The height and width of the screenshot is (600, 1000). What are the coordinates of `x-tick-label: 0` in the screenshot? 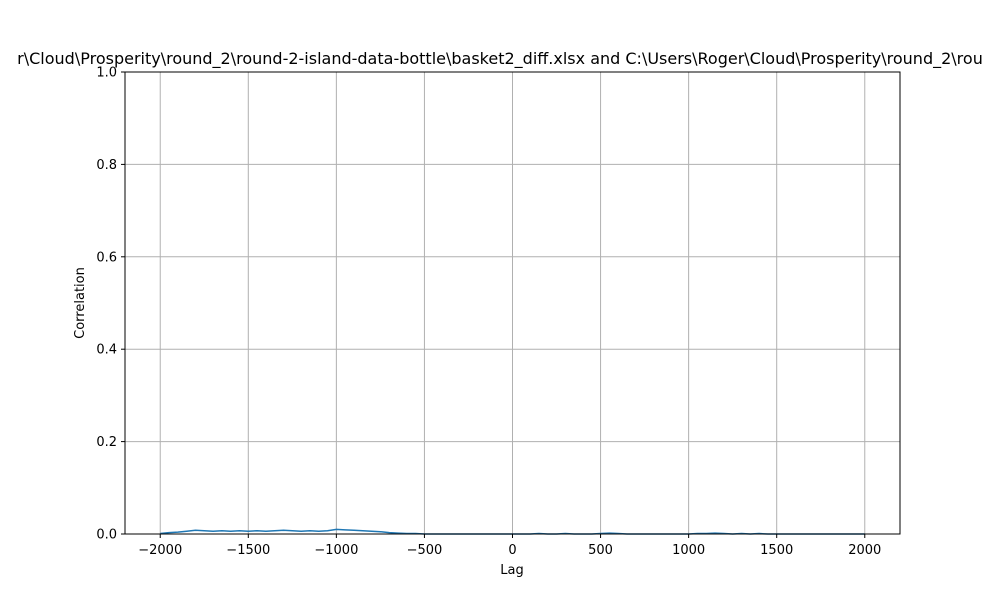 It's located at (512, 550).